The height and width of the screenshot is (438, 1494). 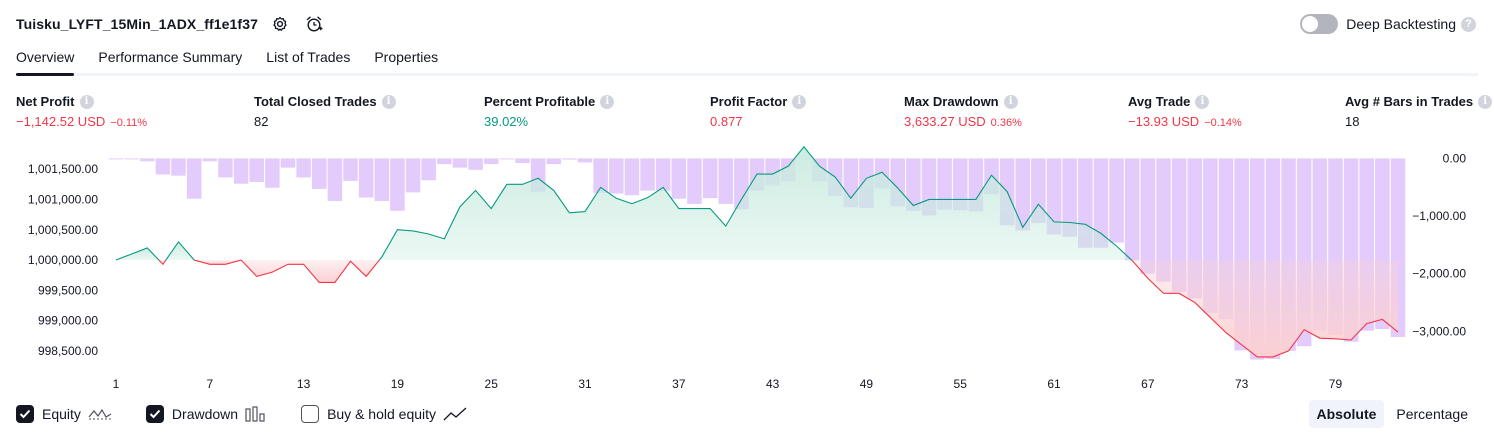 What do you see at coordinates (1409, 101) in the screenshot?
I see `metric-label: Avg # Bars in Trades` at bounding box center [1409, 101].